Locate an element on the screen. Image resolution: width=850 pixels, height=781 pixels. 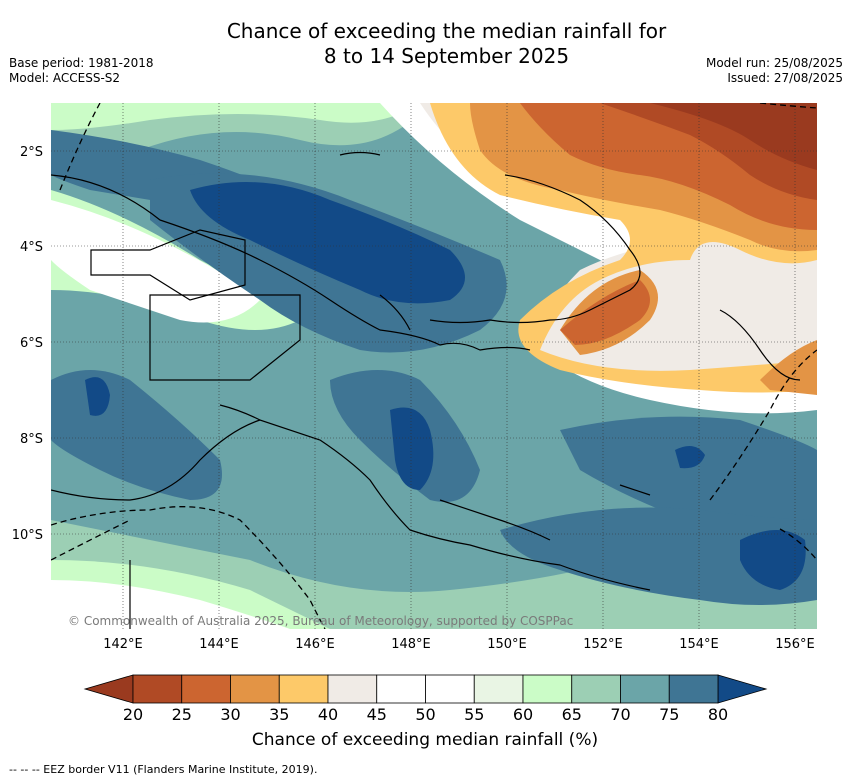
meta-left: Base period: 1981-2018 Model: ACCESS-S2 is located at coordinates (81, 71).